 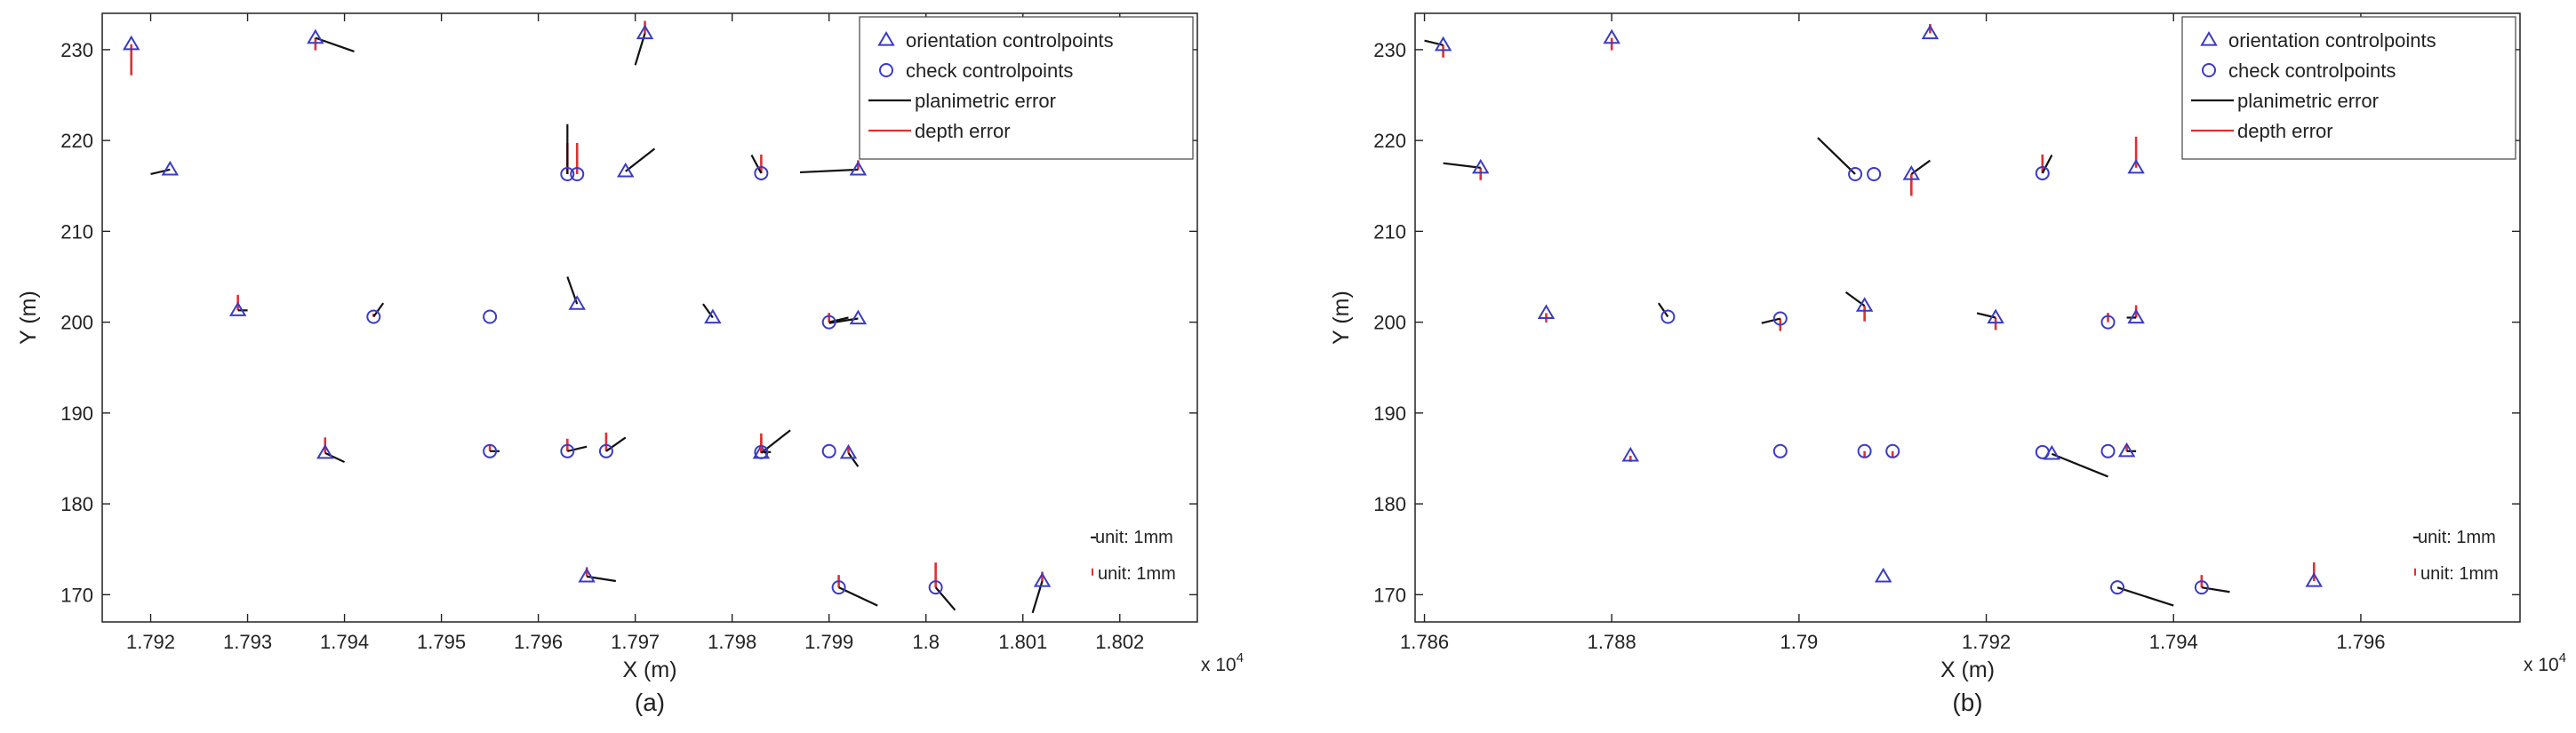 What do you see at coordinates (2173, 642) in the screenshot?
I see `x-tick-label: 1.794` at bounding box center [2173, 642].